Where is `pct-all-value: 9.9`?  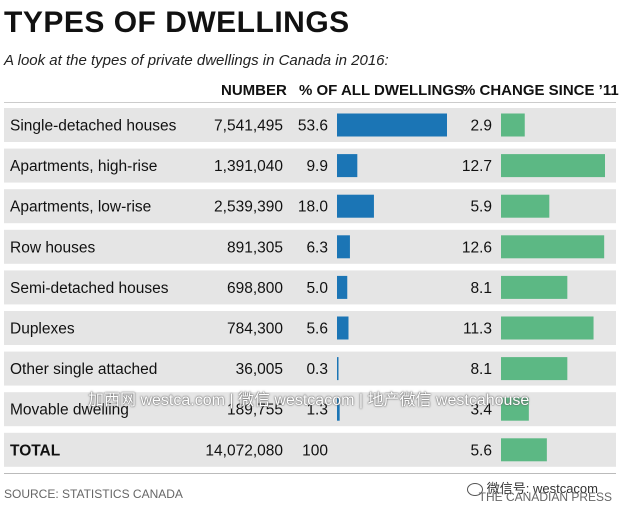 pct-all-value: 9.9 is located at coordinates (317, 166).